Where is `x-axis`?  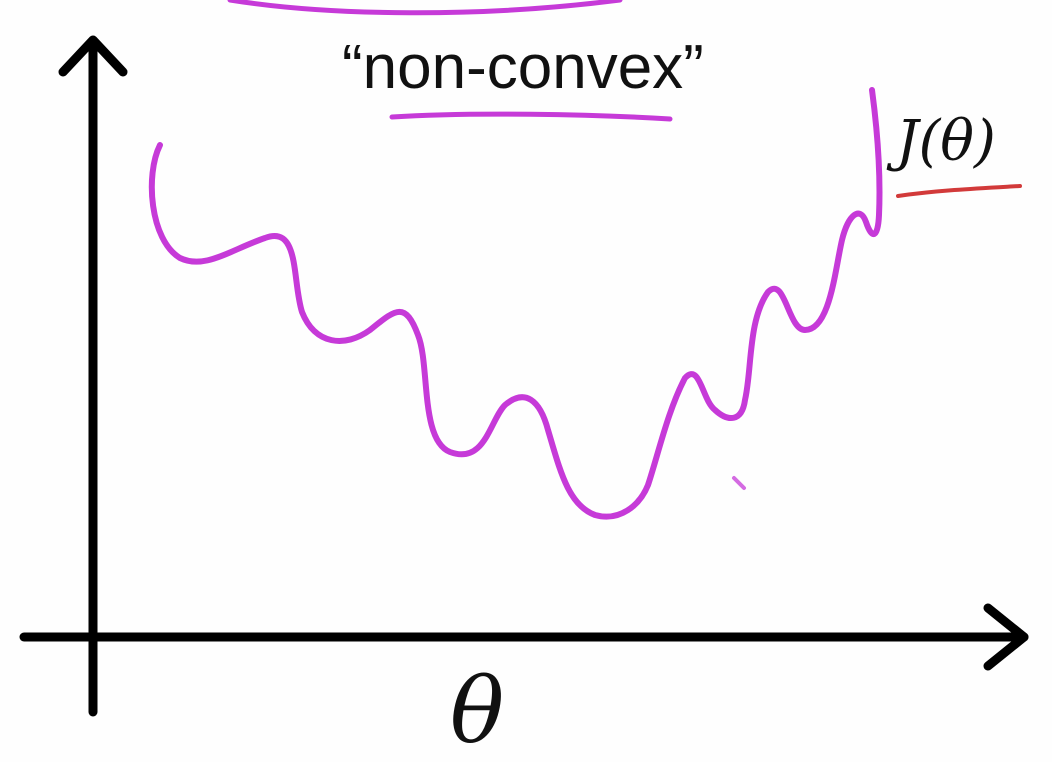
x-axis is located at coordinates (524, 637).